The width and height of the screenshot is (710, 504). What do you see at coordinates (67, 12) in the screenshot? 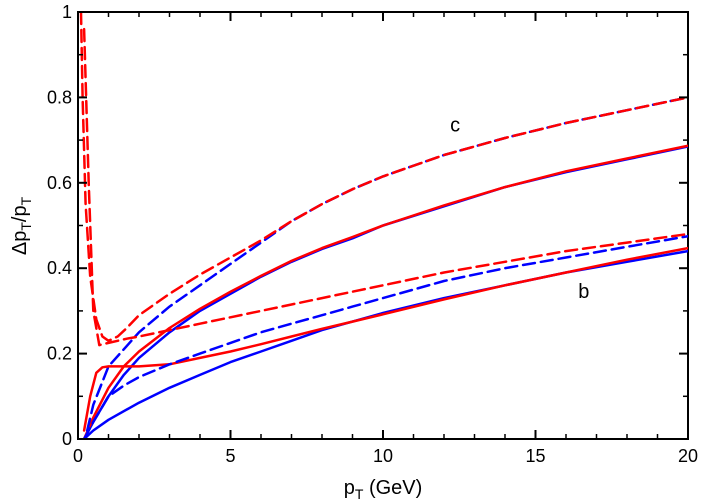
I see `y-tick-label: 1` at bounding box center [67, 12].